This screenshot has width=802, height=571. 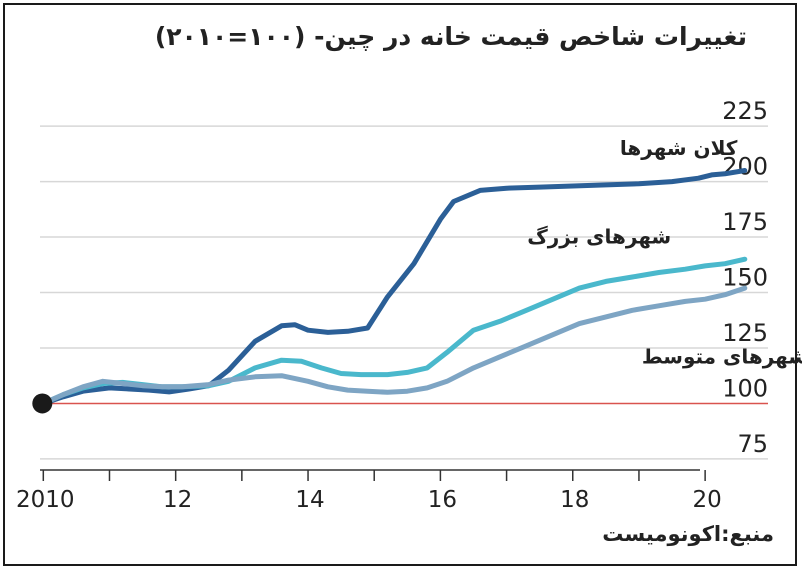 I want to click on x-tick-label: 14, so click(x=309, y=500).